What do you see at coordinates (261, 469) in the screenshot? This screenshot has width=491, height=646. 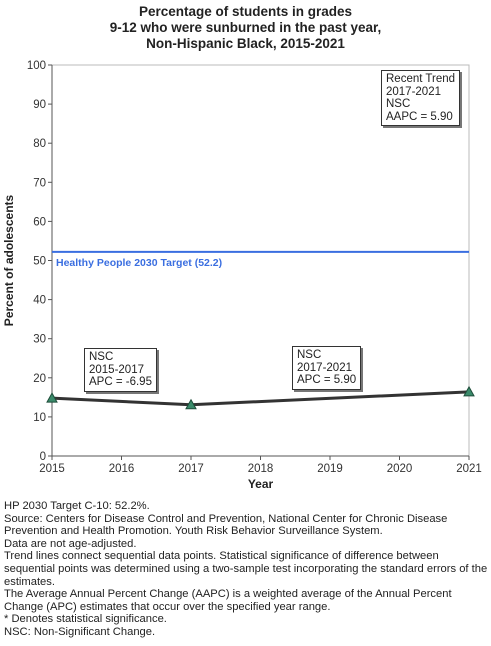 I see `x-tick-label: 2018` at bounding box center [261, 469].